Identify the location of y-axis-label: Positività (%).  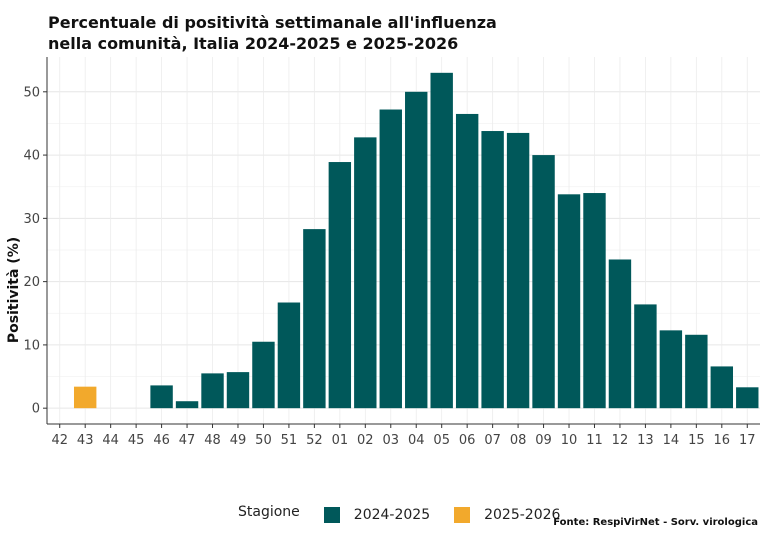
(14, 290).